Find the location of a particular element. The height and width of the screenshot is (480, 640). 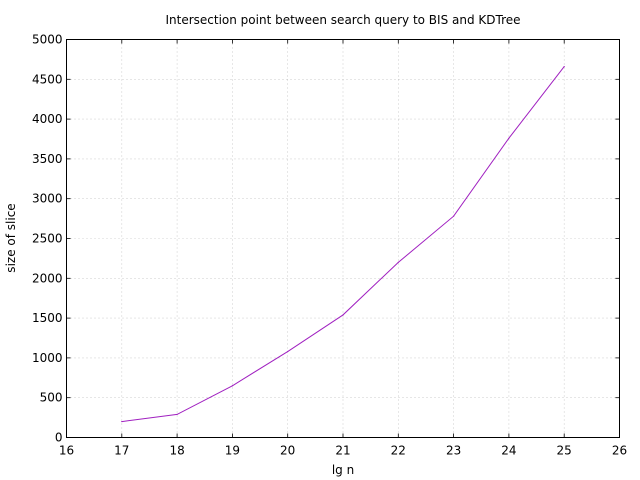

x-tick-label: 19 is located at coordinates (232, 451).